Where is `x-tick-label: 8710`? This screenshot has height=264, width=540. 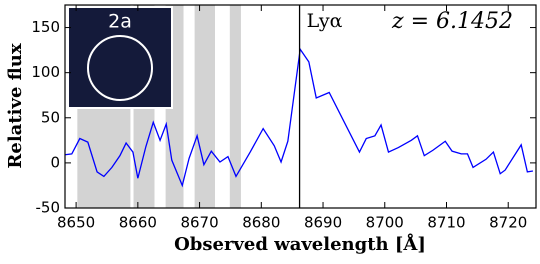
x-tick-label: 8710 is located at coordinates (446, 223).